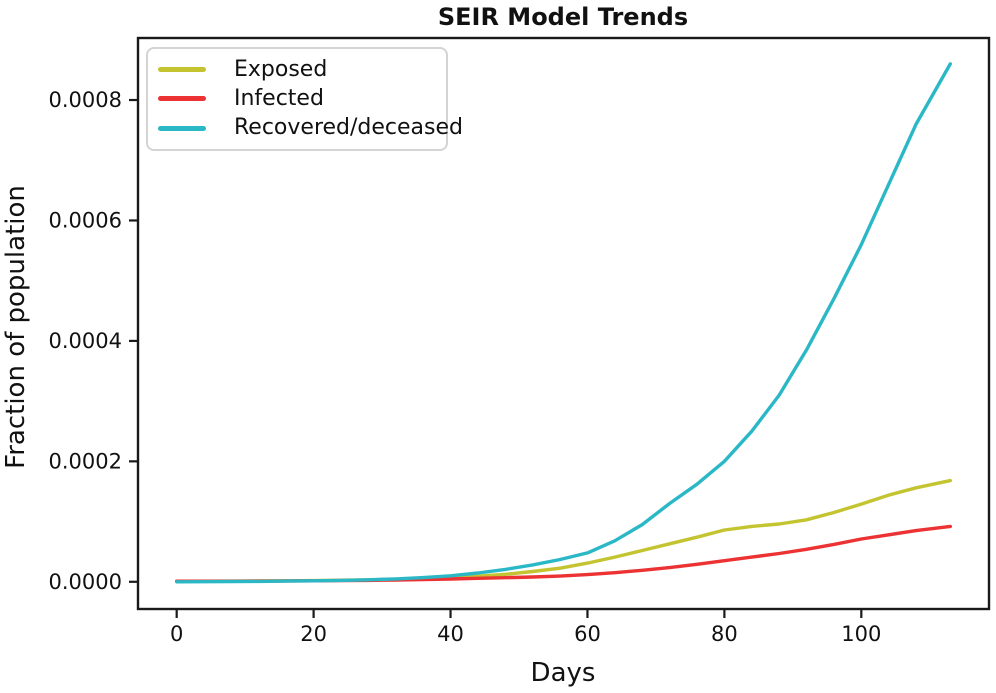  I want to click on x-axis-label: Days, so click(563, 673).